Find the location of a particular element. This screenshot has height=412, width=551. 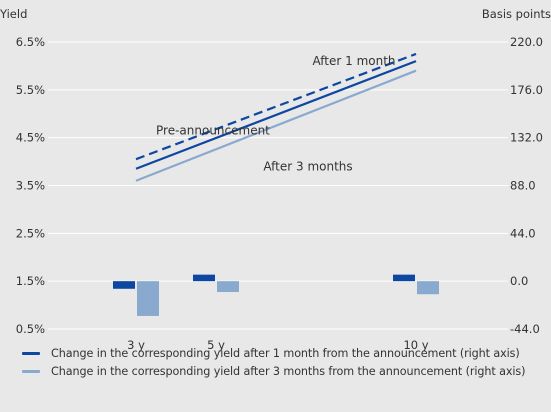

series-line-dashed is located at coordinates (276, 106).